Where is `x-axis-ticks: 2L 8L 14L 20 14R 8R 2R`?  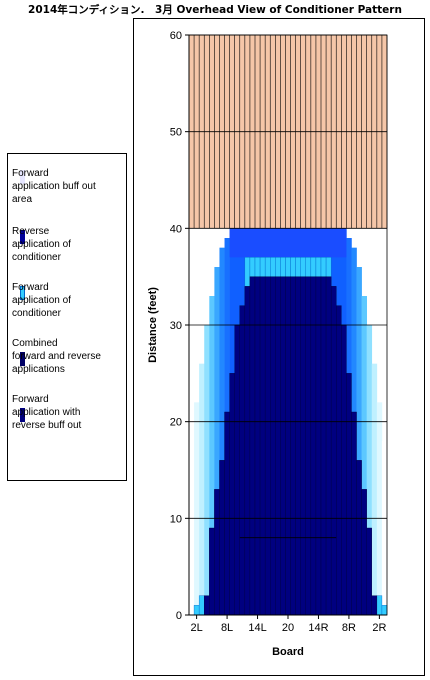
x-axis-ticks: 2L 8L 14L 20 14R 8R 2R is located at coordinates (288, 624).